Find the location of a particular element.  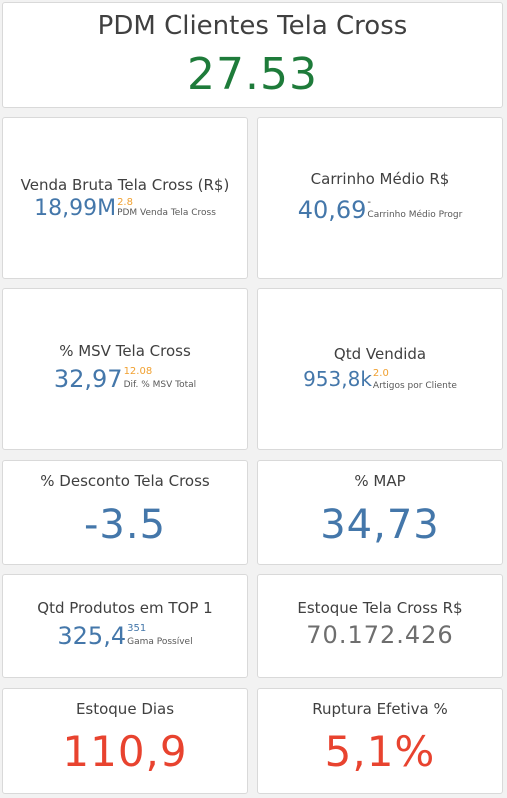

qtd-vendida-kpi: 953,8k 2.0 Artigos por Cliente is located at coordinates (380, 380).